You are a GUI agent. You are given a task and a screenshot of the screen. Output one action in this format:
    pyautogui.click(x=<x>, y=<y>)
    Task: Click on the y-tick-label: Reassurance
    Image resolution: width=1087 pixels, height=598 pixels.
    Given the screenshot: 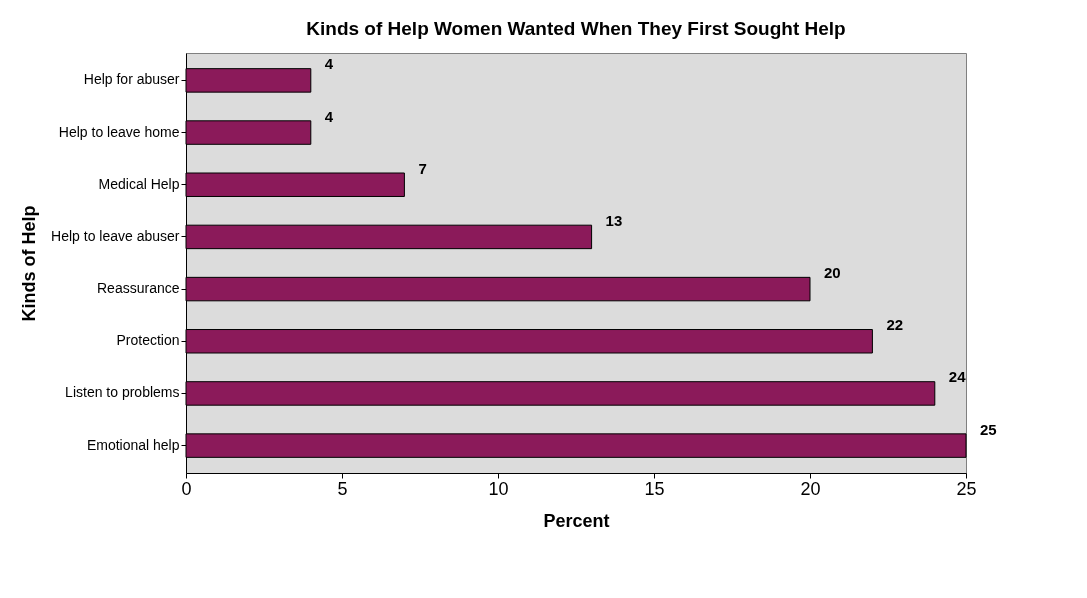 What is the action you would take?
    pyautogui.click(x=138, y=288)
    